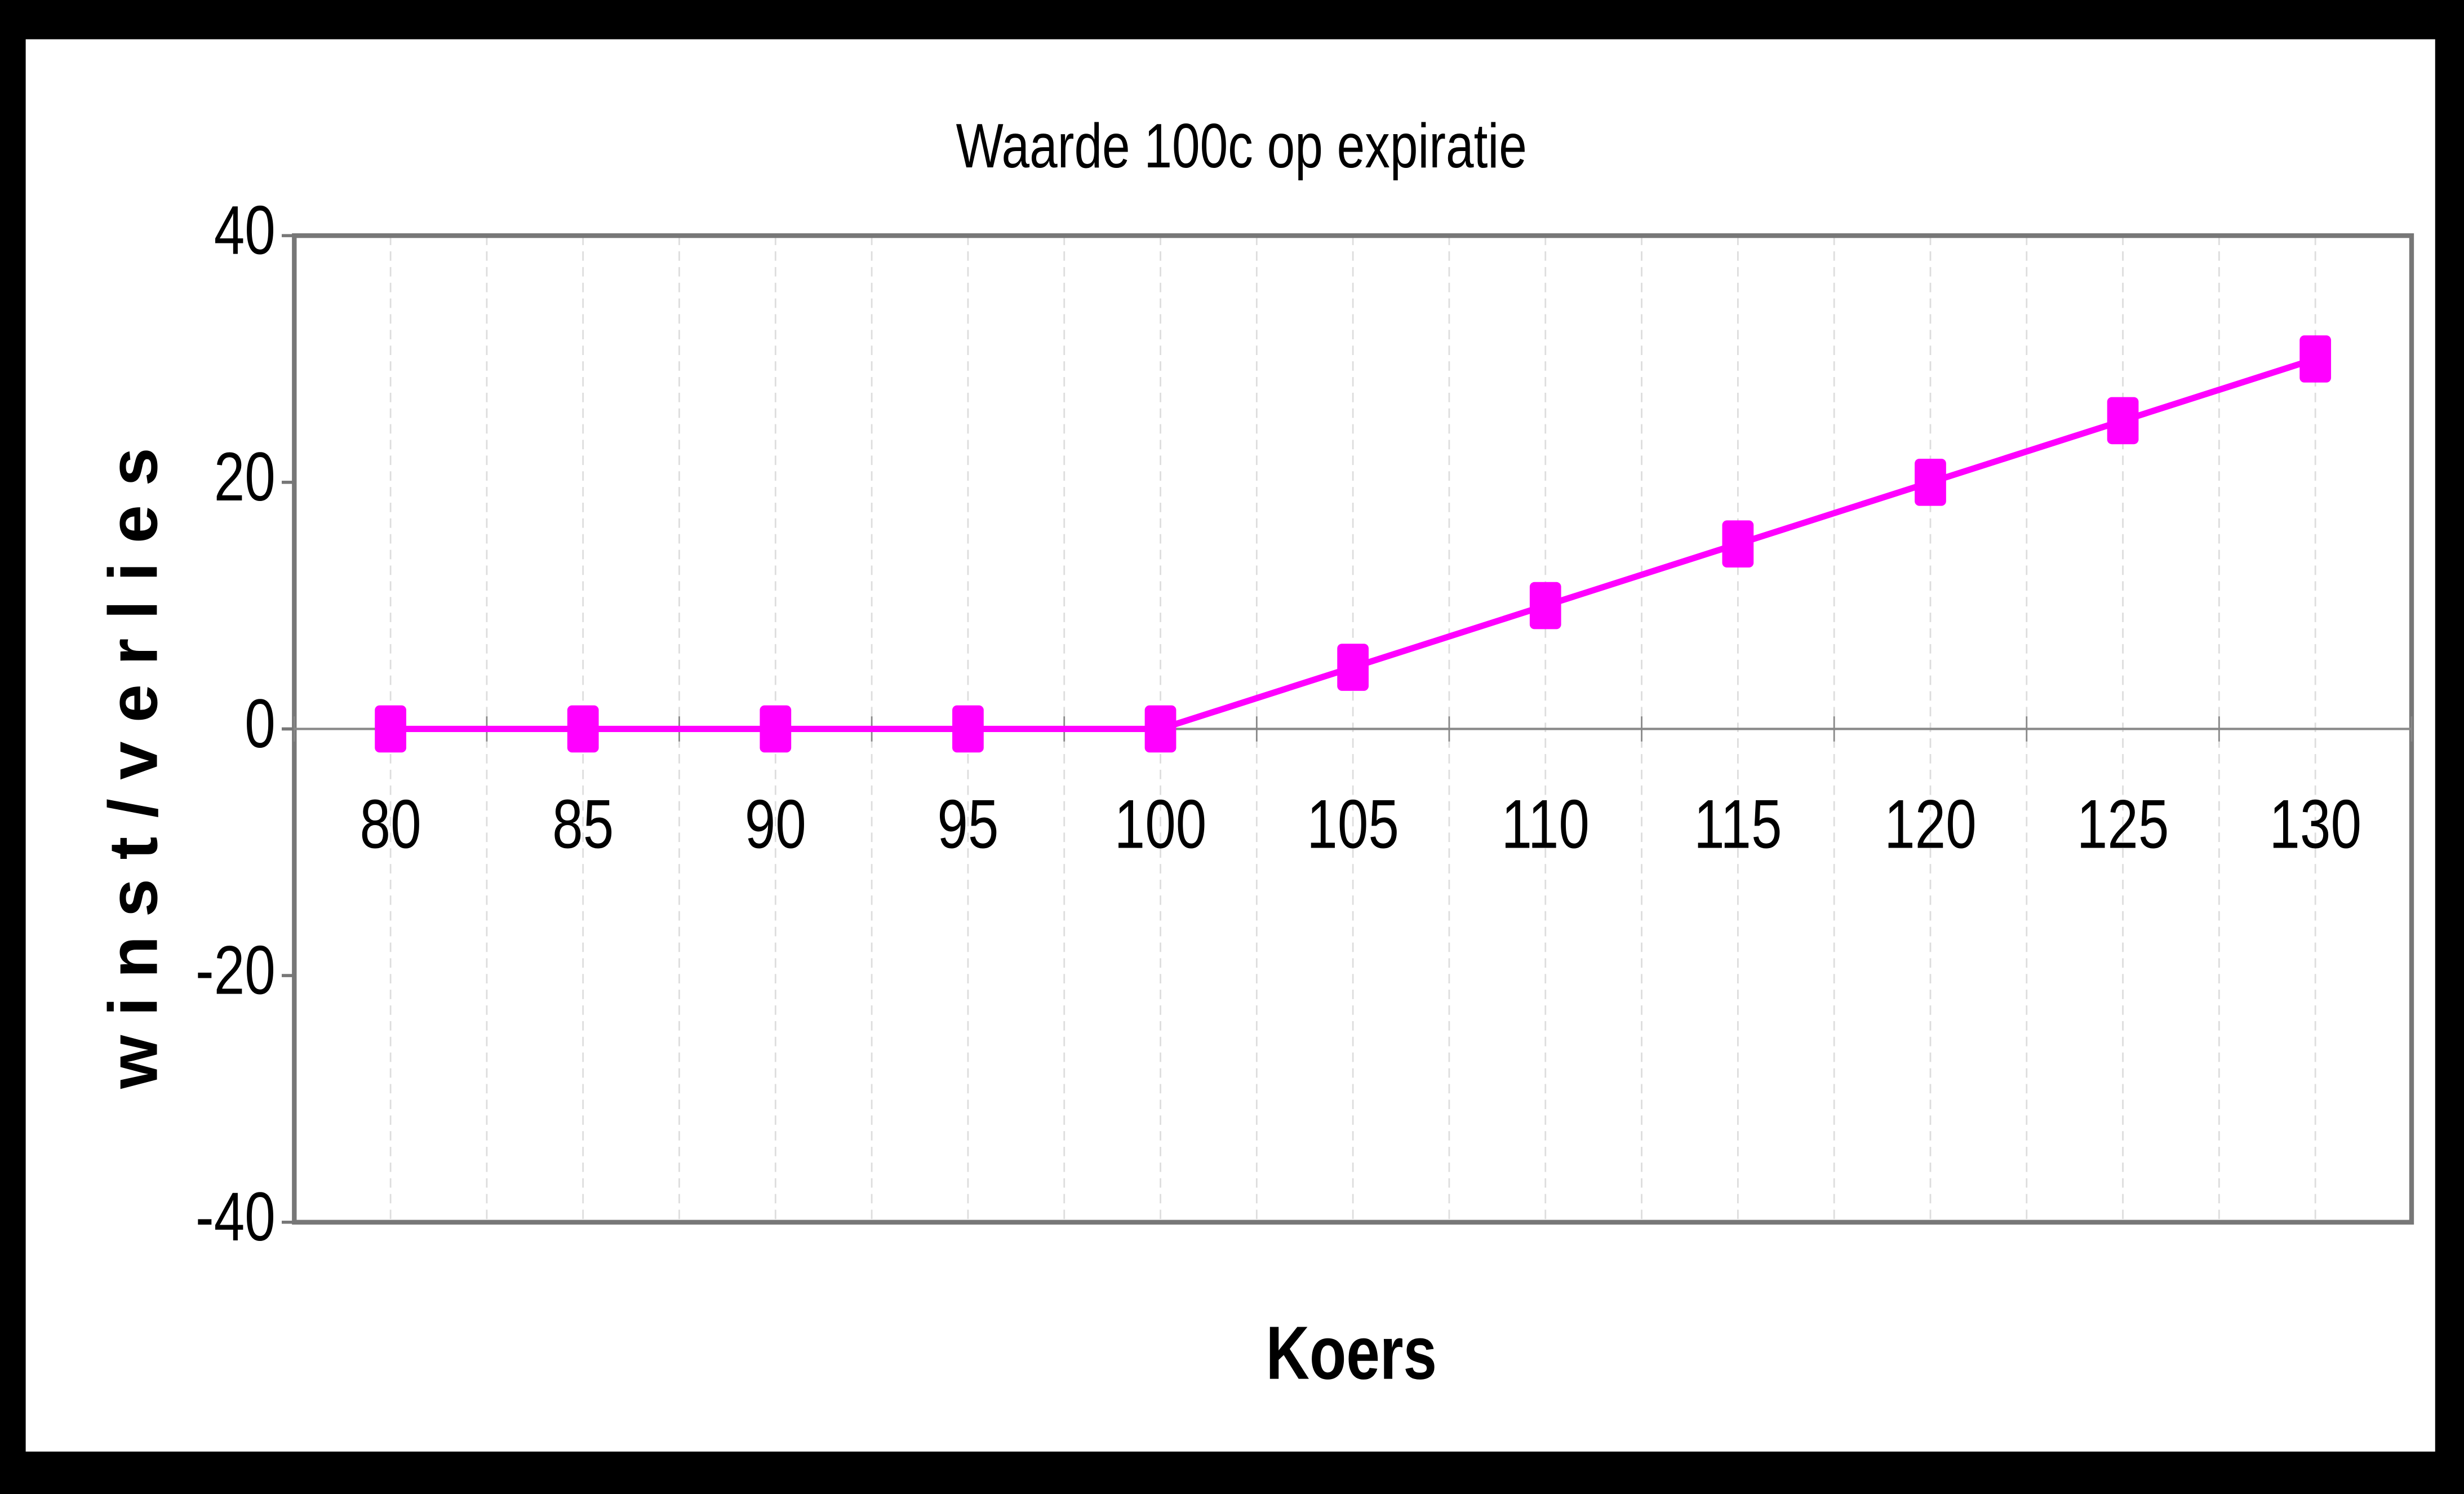 The width and height of the screenshot is (2464, 1494). What do you see at coordinates (260, 723) in the screenshot?
I see `y-tick-label: 0` at bounding box center [260, 723].